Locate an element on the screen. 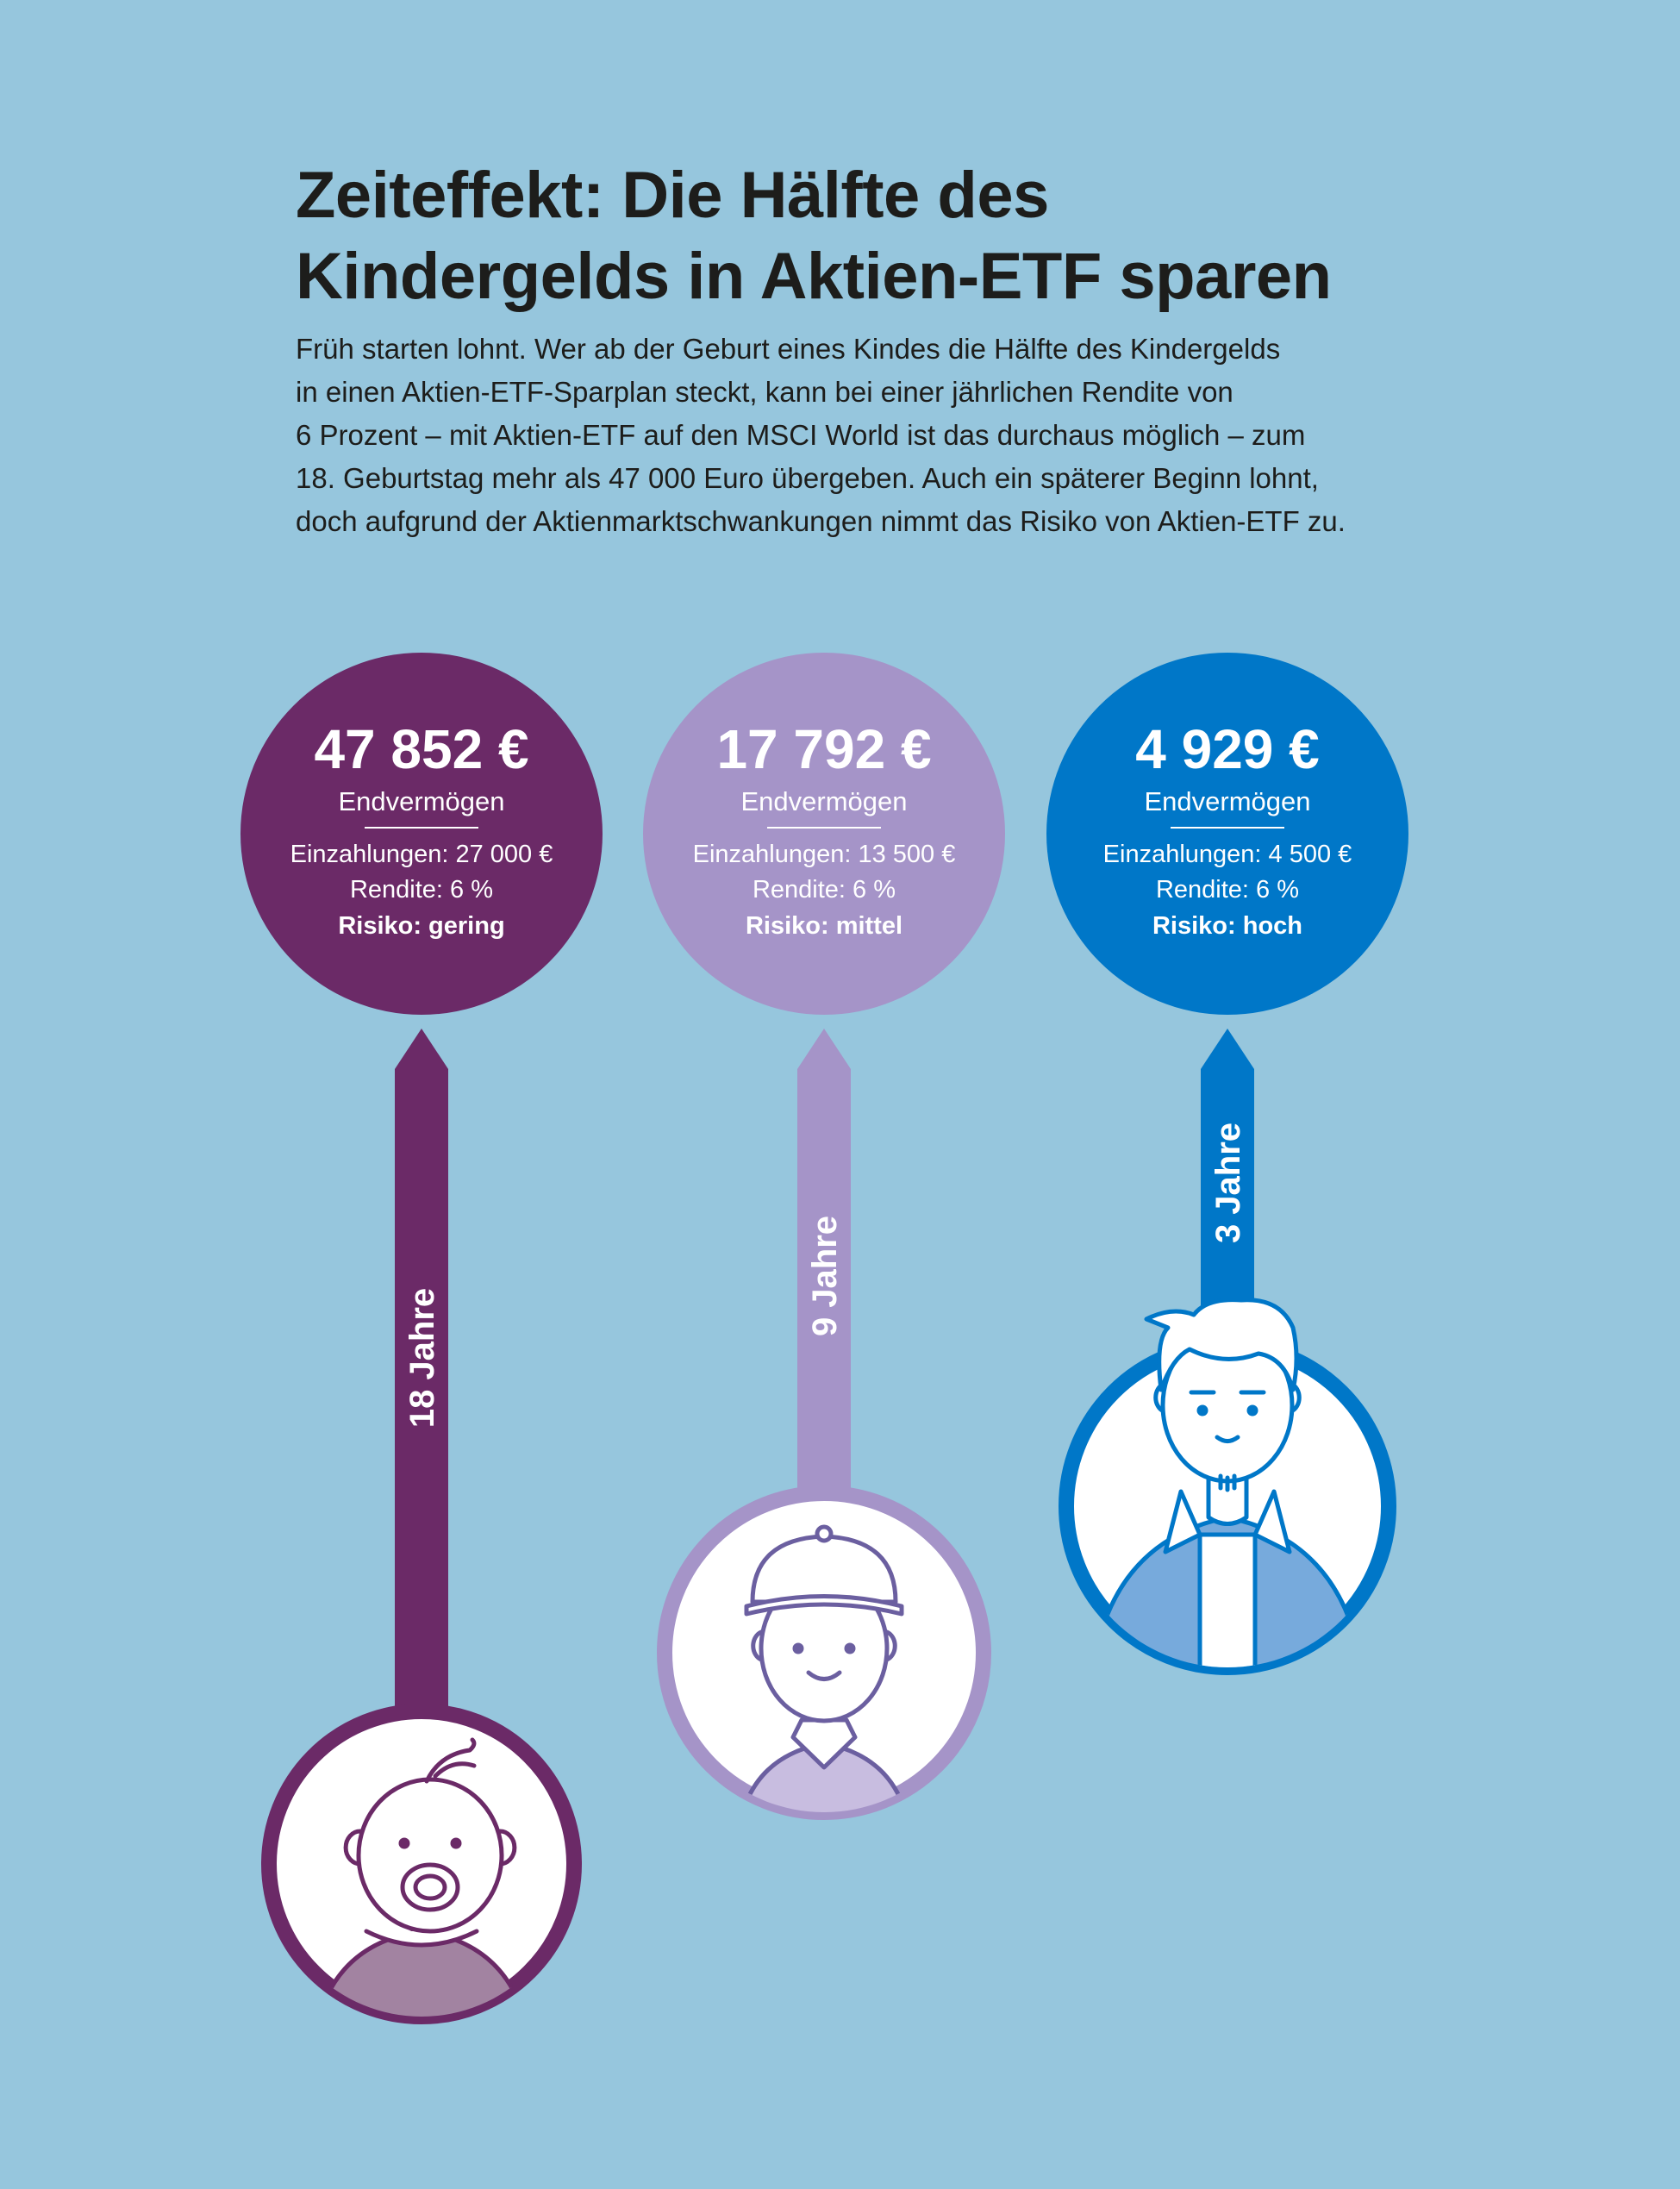 The width and height of the screenshot is (1680, 2189). child-icon is located at coordinates (824, 1653).